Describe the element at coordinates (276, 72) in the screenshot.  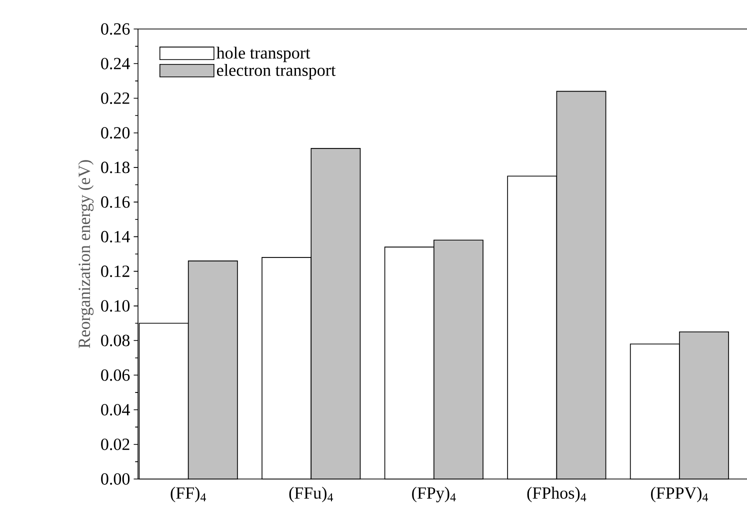
I see `legend-label: electron transport` at that location.